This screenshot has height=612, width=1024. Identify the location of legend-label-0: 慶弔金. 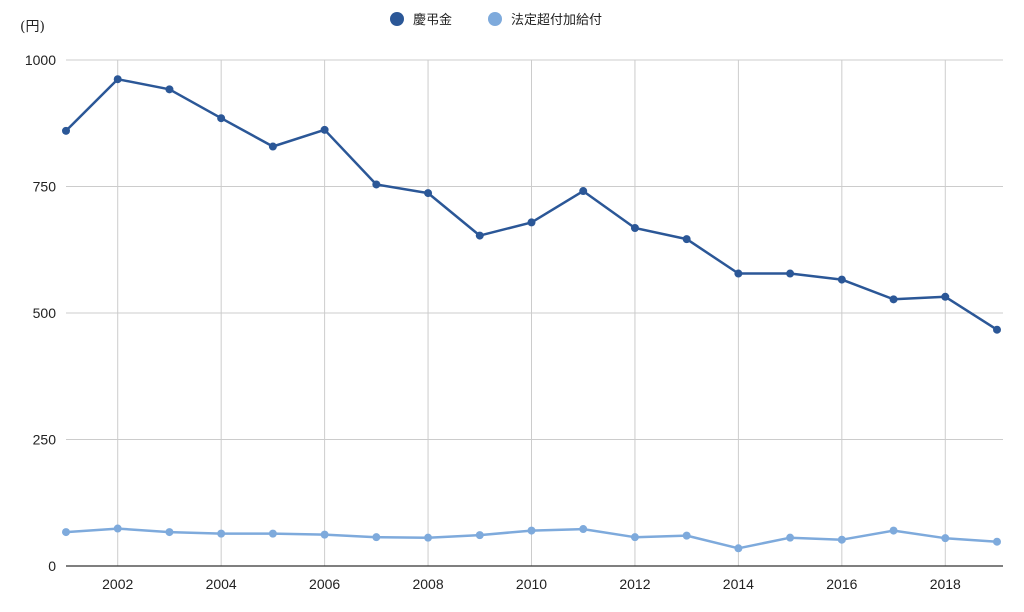
(432, 20).